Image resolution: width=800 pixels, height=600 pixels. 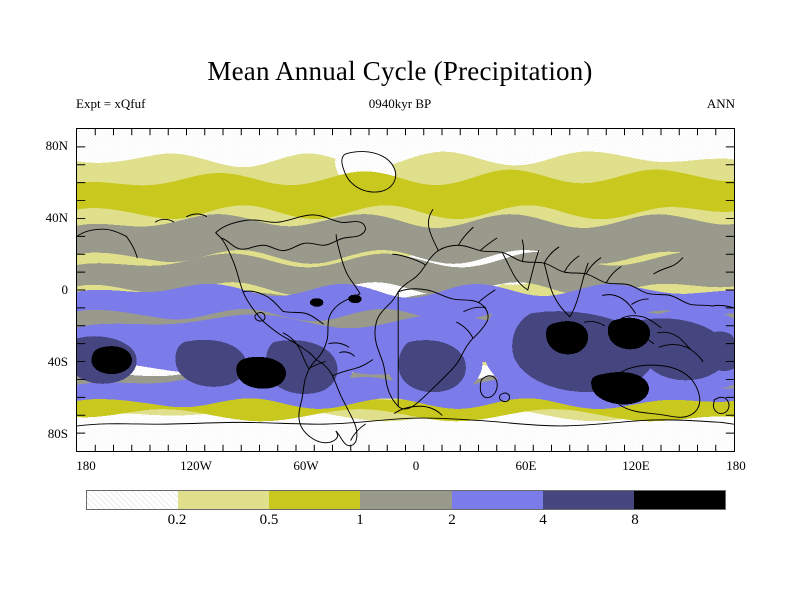 I want to click on colorbar-tick-1: 0.5, so click(x=269, y=520).